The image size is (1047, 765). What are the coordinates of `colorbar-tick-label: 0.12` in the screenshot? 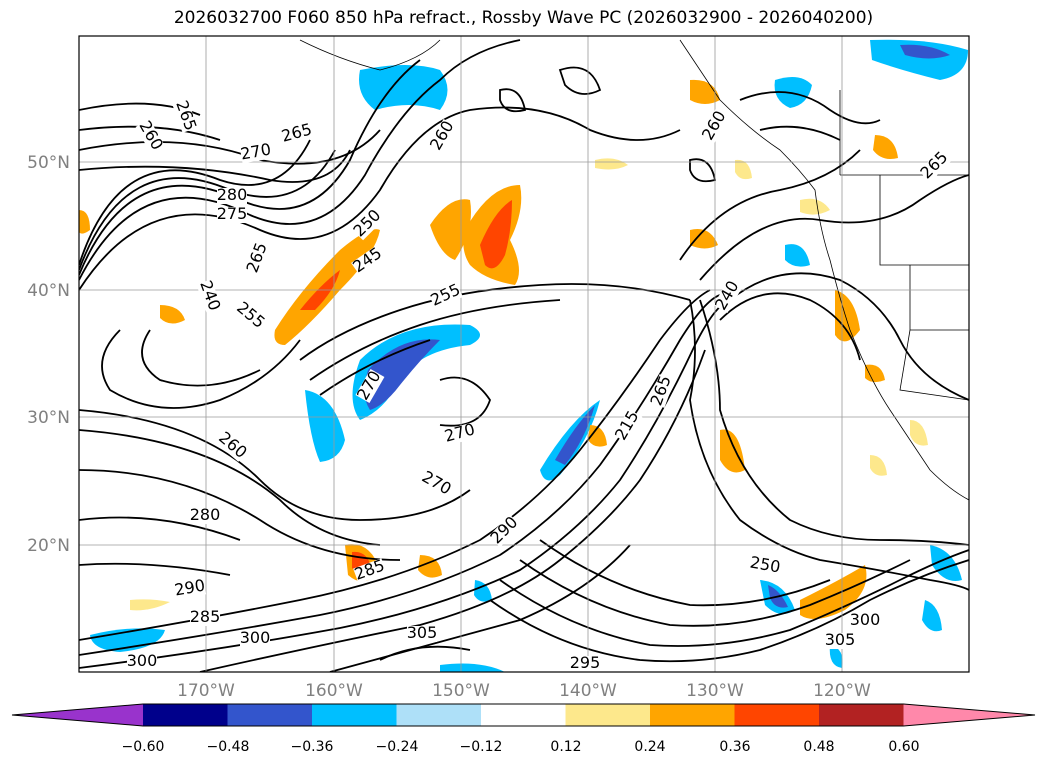 It's located at (565, 747).